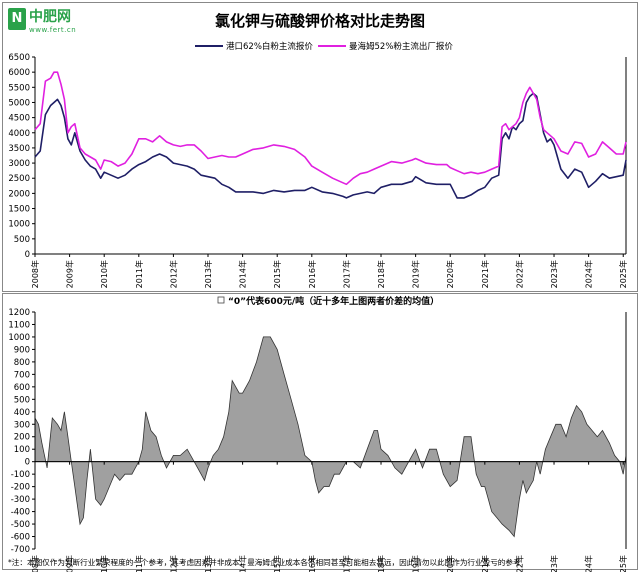 This screenshot has width=640, height=572. Describe the element at coordinates (19, 313) in the screenshot. I see `y-tick-label: 1200` at that location.